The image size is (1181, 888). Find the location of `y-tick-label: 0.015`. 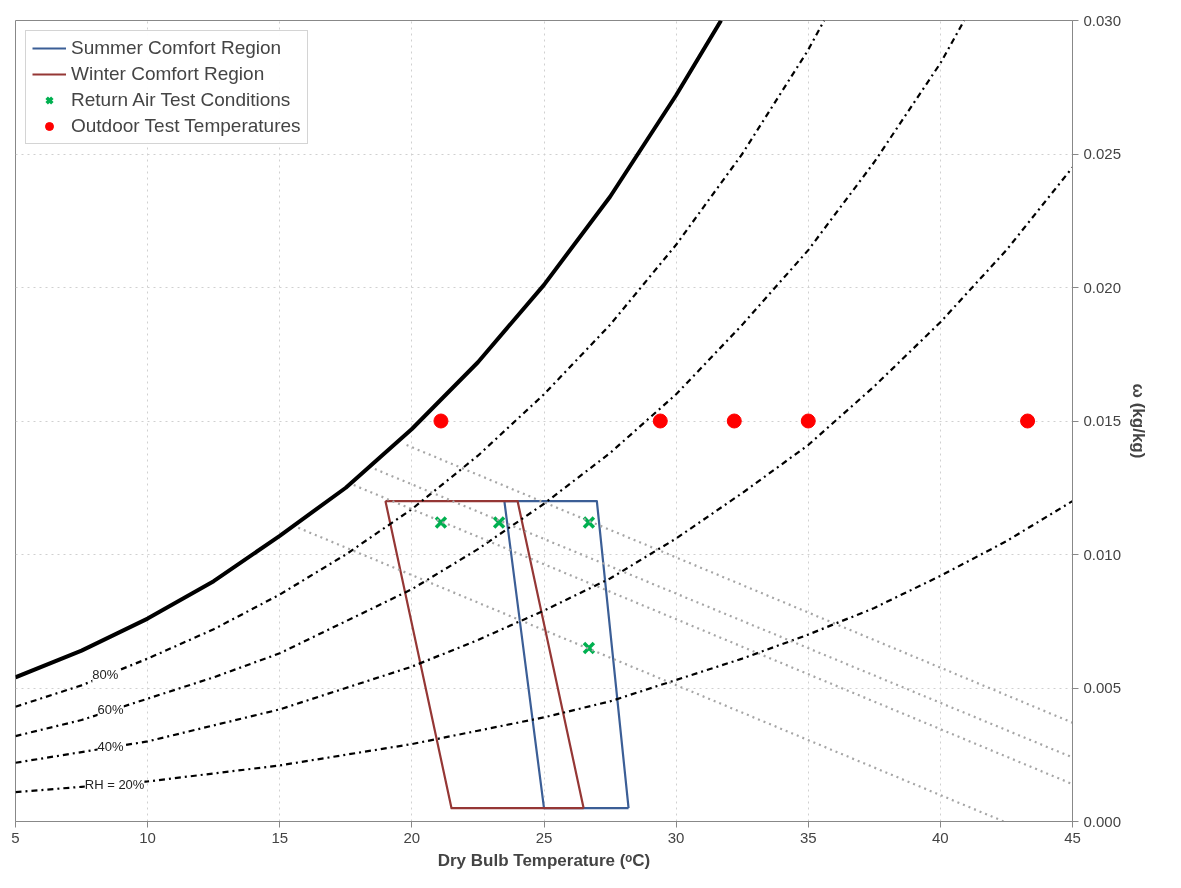

y-tick-label: 0.015 is located at coordinates (1102, 420).